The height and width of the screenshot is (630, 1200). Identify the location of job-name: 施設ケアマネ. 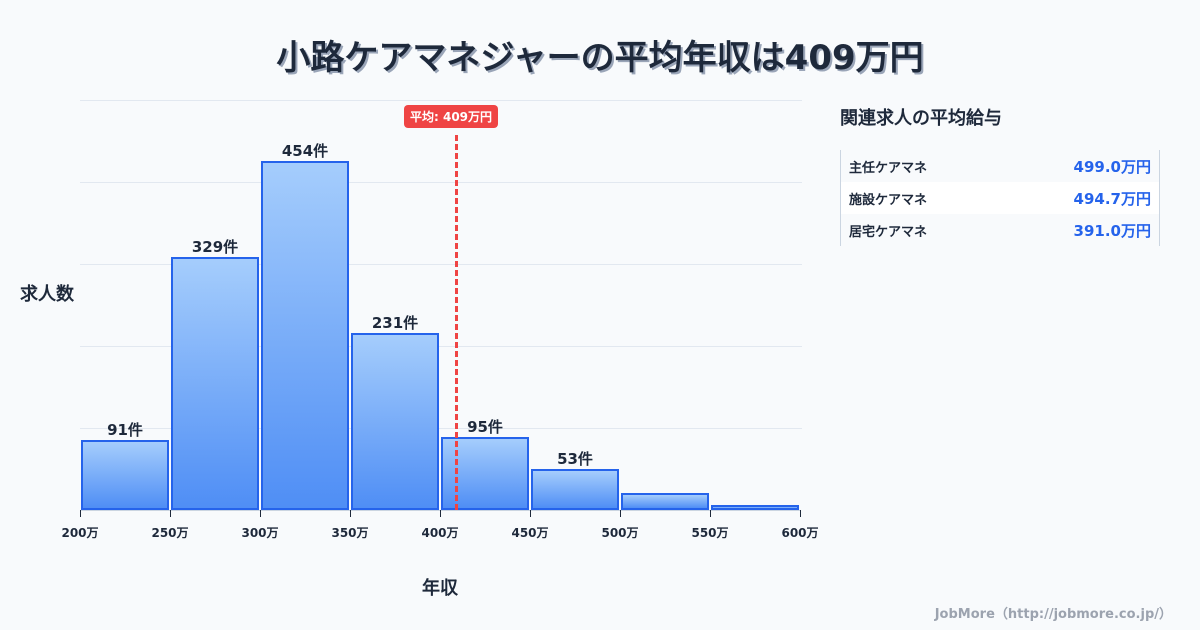
(888, 200).